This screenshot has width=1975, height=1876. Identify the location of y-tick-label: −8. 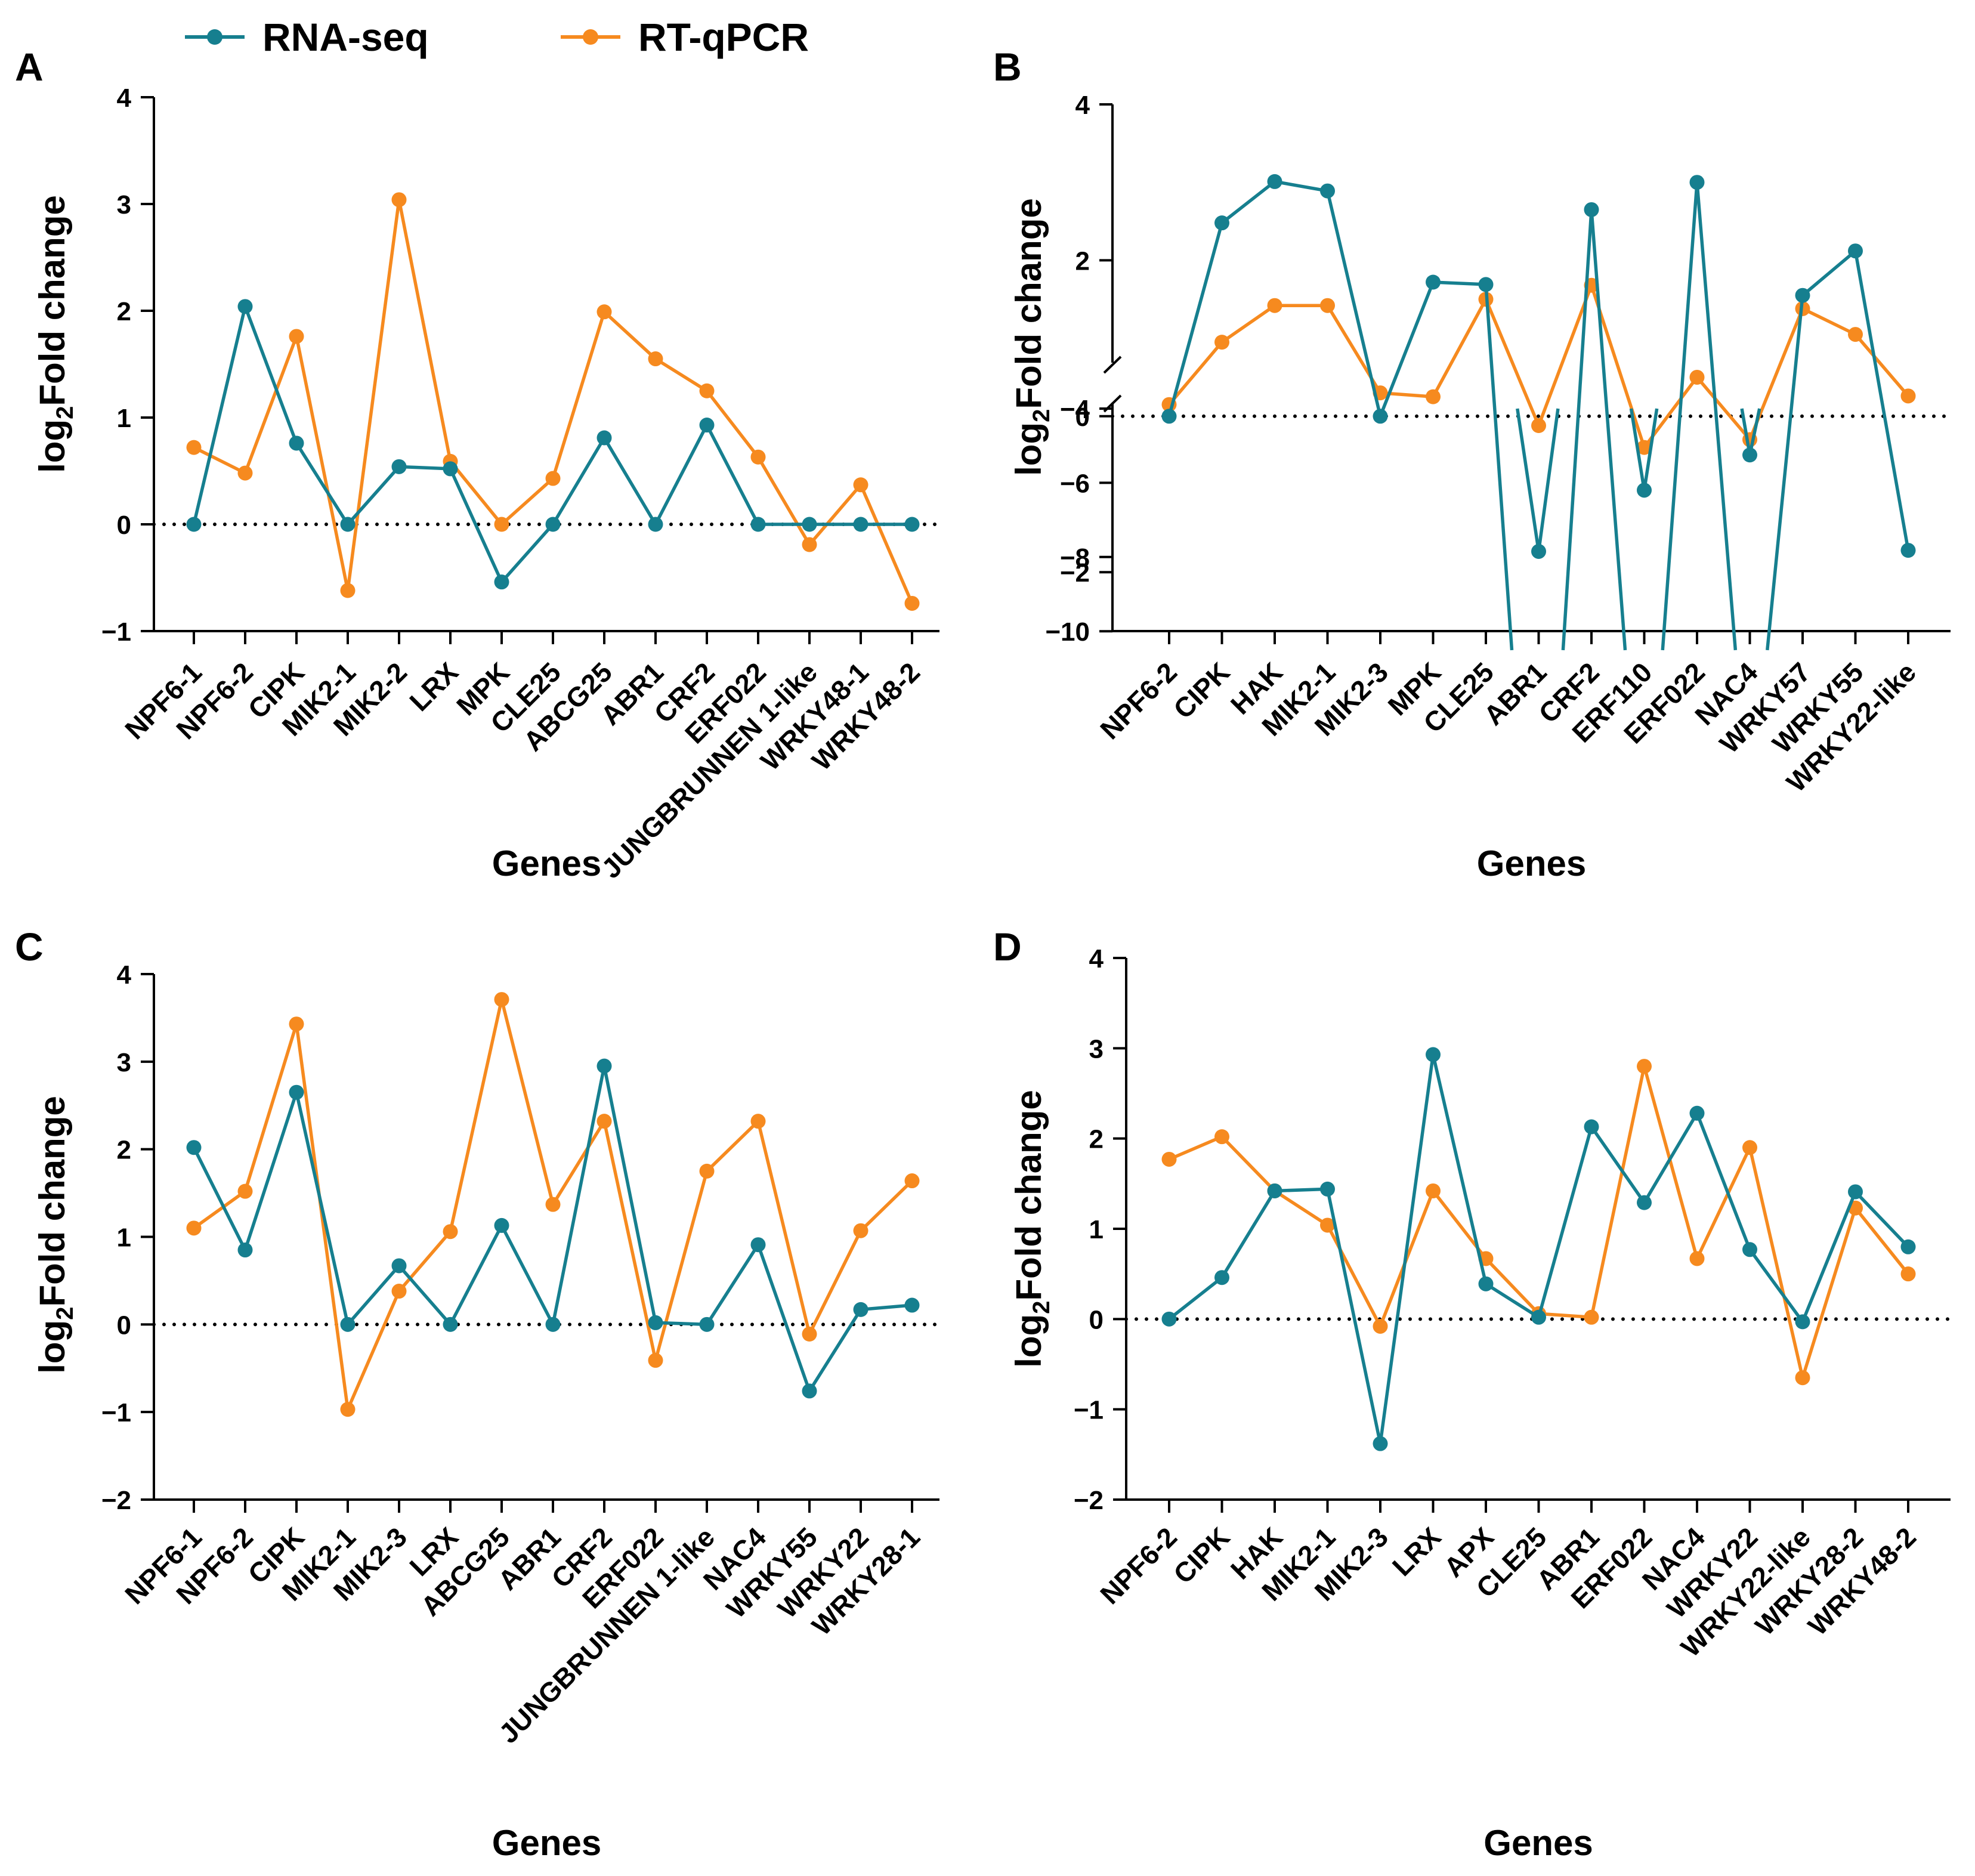
(1075, 558).